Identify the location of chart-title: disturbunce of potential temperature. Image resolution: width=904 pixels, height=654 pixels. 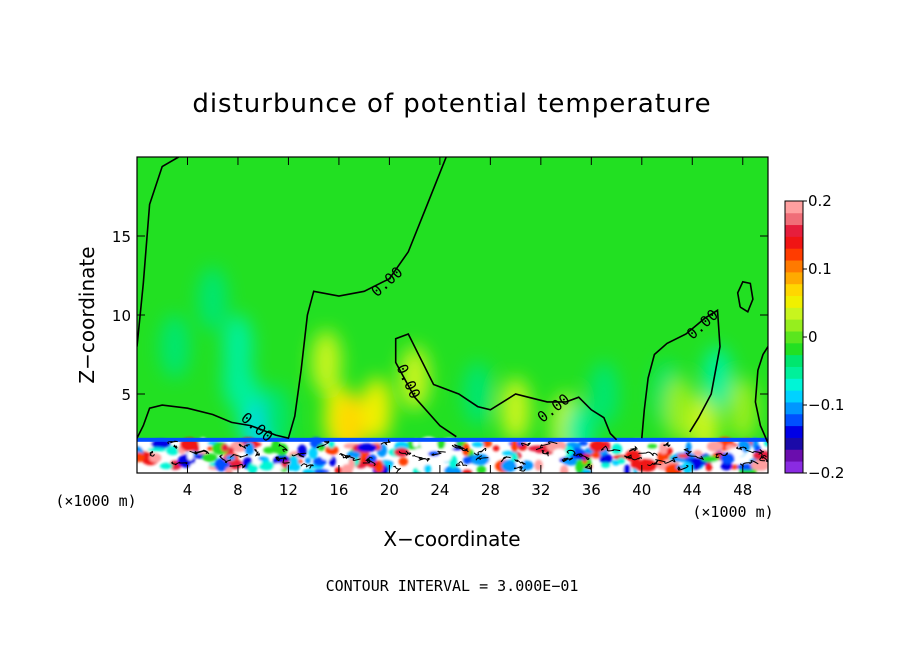
(451, 104).